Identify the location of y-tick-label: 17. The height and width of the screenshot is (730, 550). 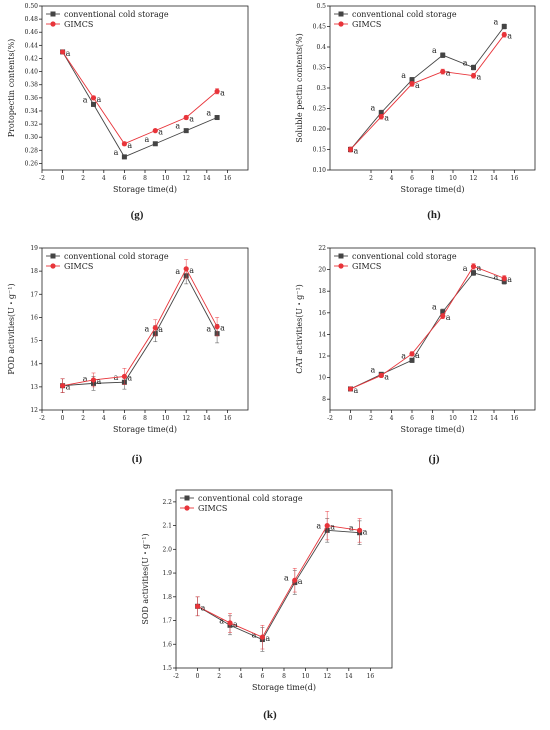
(34, 294).